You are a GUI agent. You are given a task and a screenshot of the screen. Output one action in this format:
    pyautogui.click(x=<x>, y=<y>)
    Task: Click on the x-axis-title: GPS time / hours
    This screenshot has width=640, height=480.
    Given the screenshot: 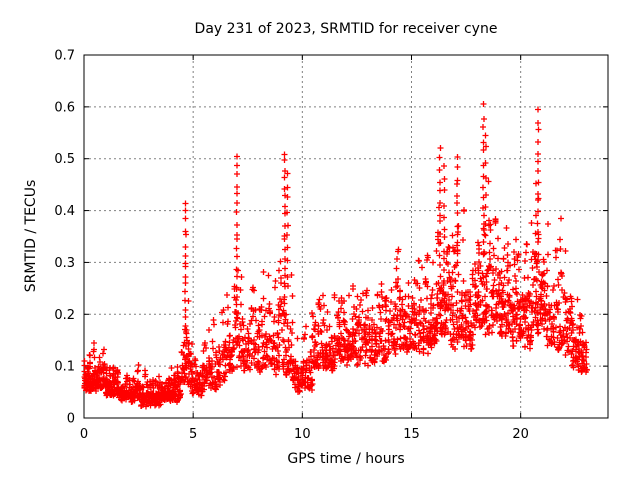 What is the action you would take?
    pyautogui.click(x=346, y=459)
    